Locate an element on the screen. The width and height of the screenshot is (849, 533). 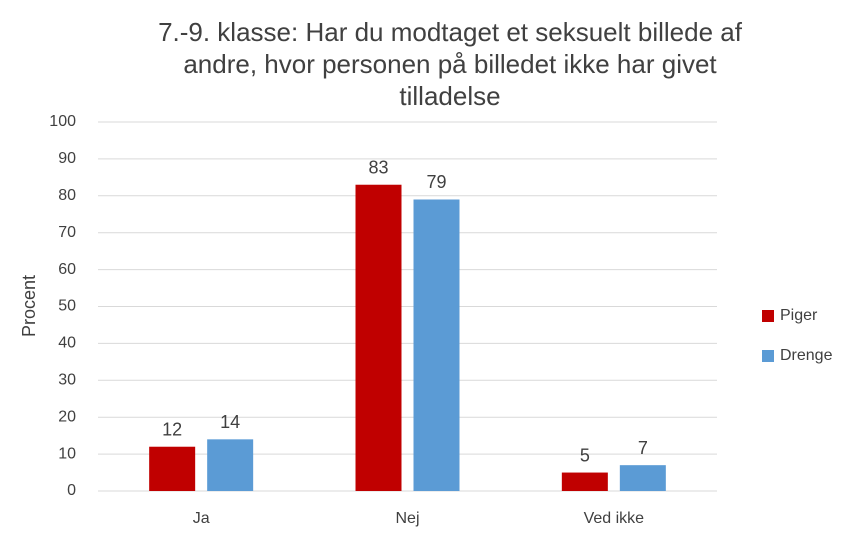
data-label: 14 is located at coordinates (230, 422).